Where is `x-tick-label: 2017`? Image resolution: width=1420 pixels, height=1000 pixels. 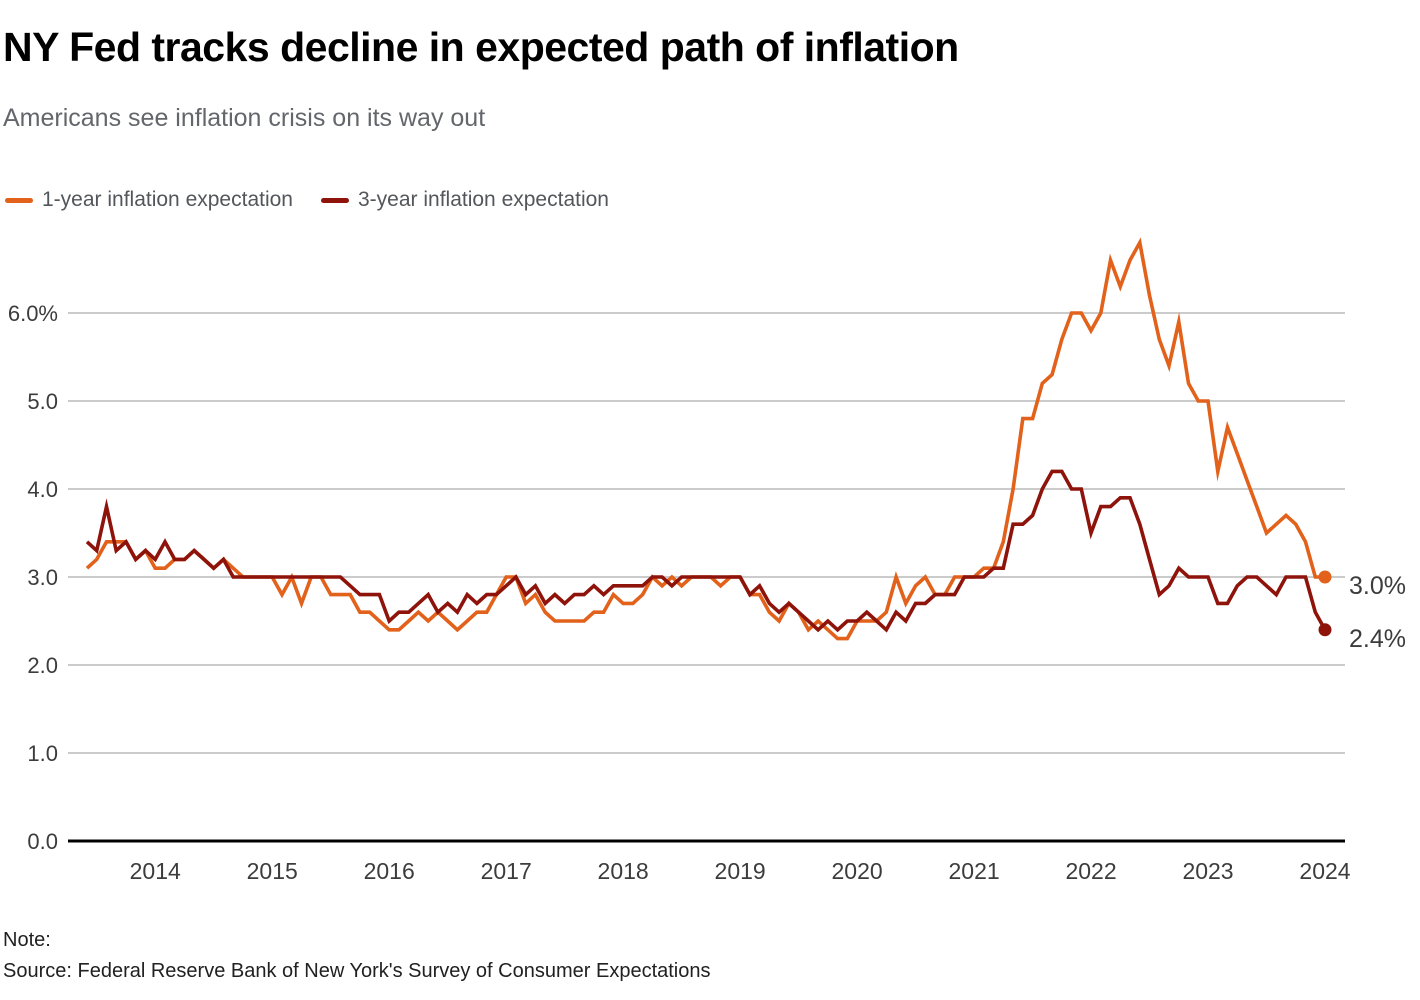 x-tick-label: 2017 is located at coordinates (506, 871).